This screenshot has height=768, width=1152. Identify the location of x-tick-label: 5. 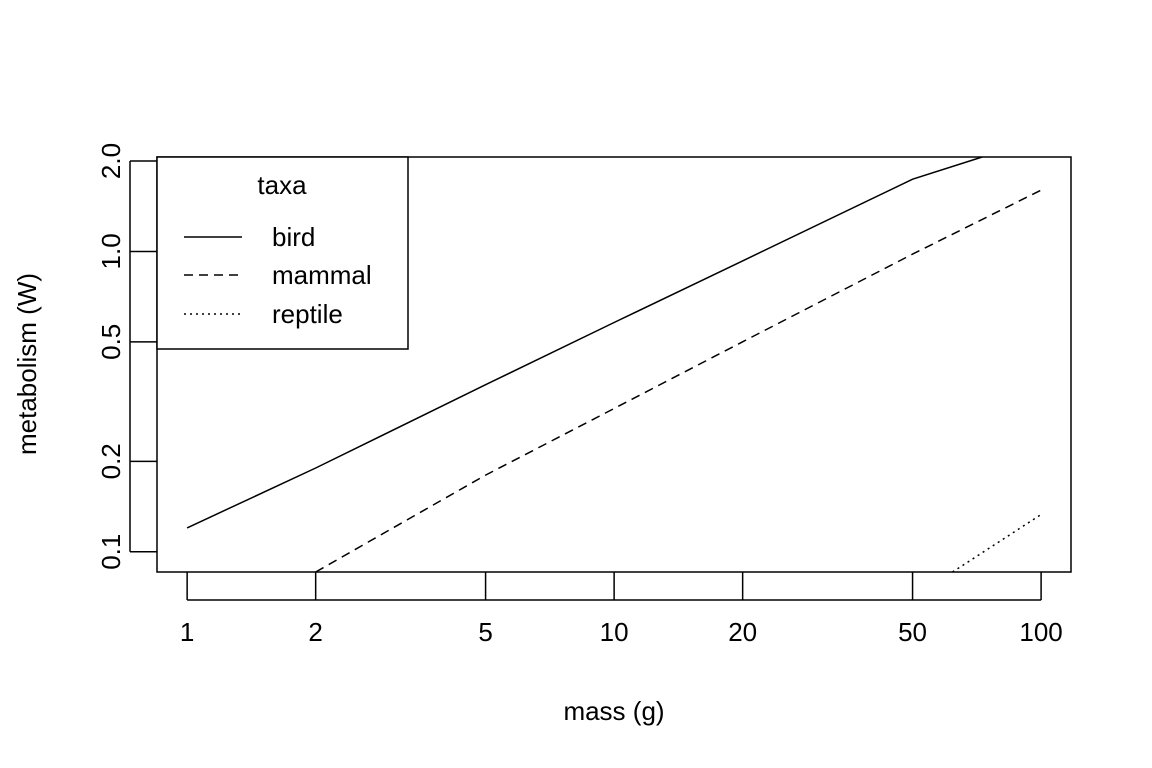
(485, 632).